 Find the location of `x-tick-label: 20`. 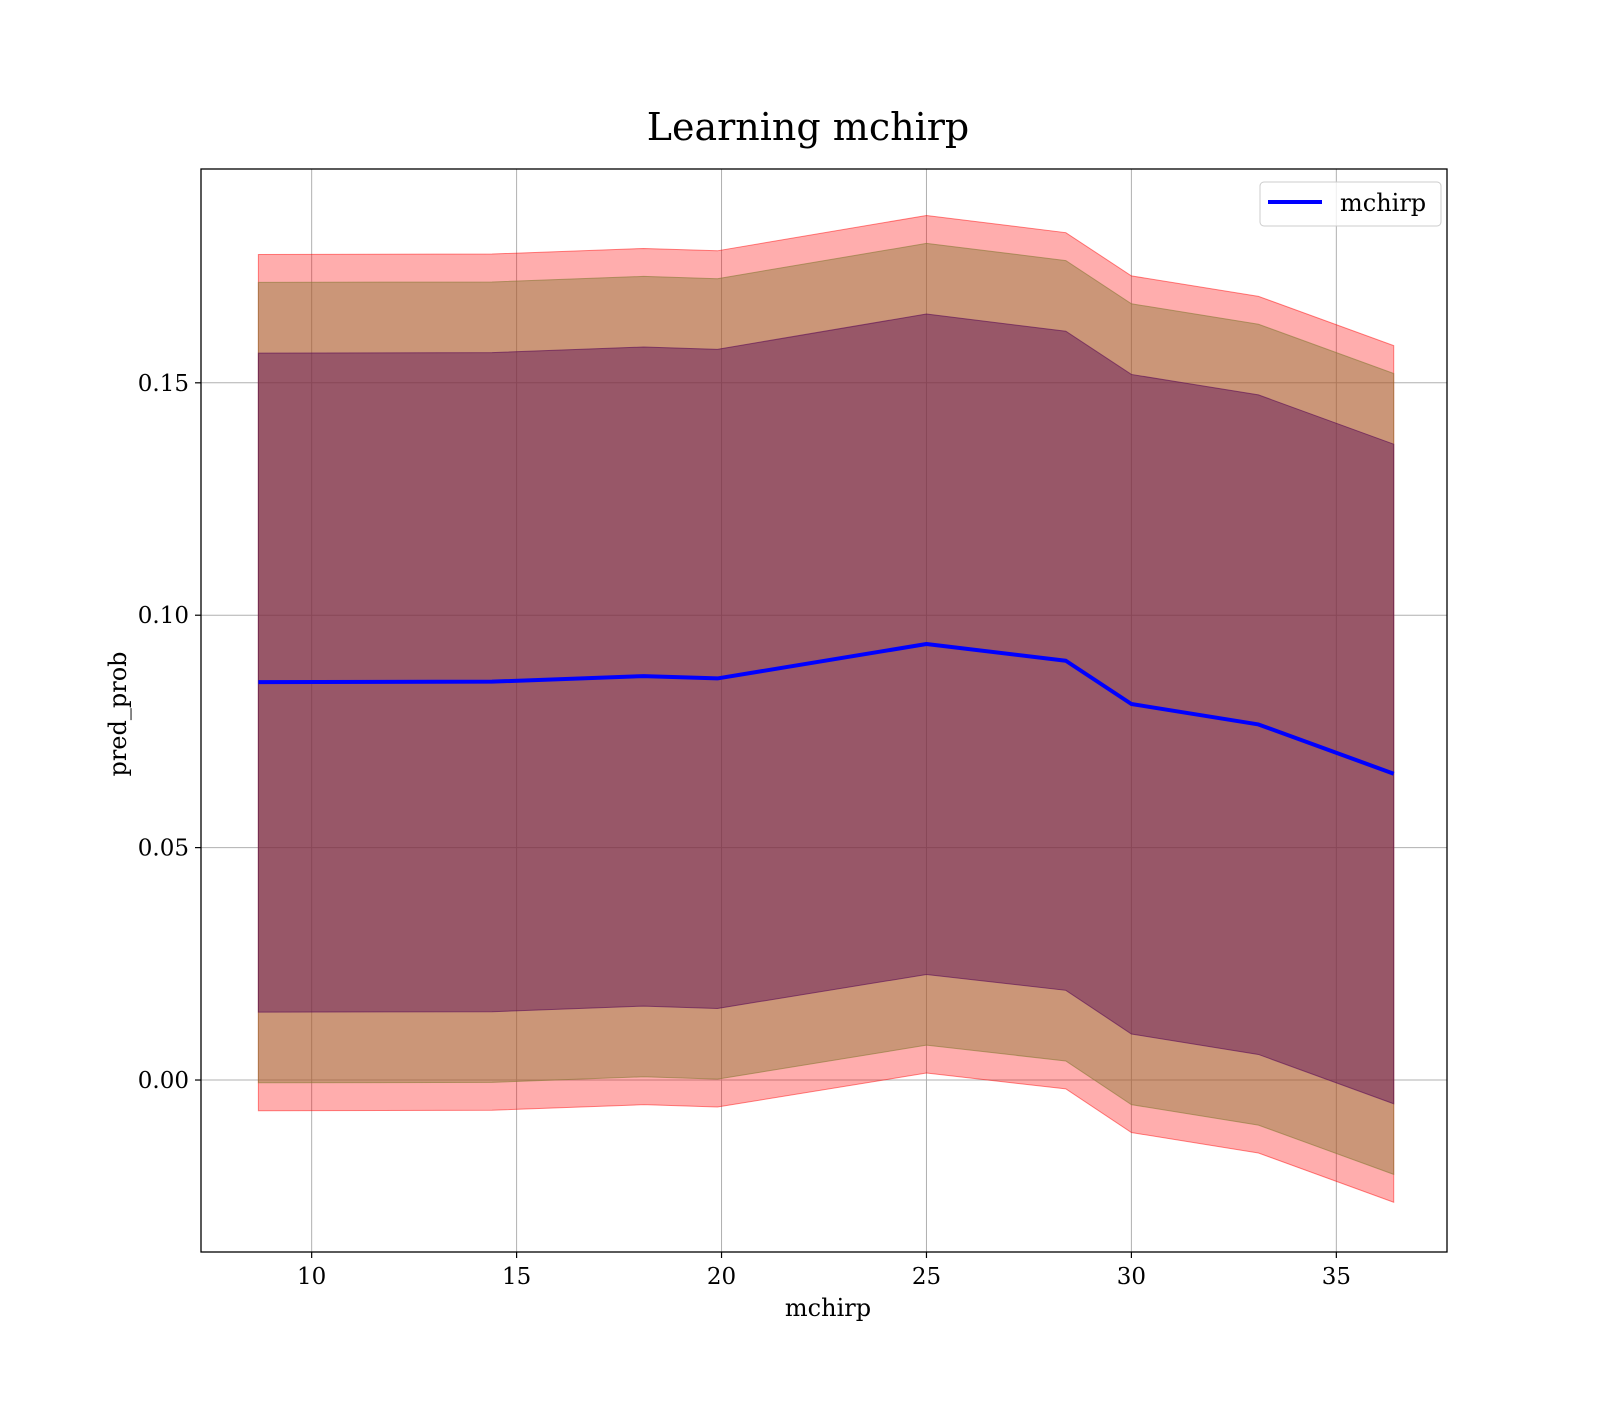

x-tick-label: 20 is located at coordinates (721, 1277).